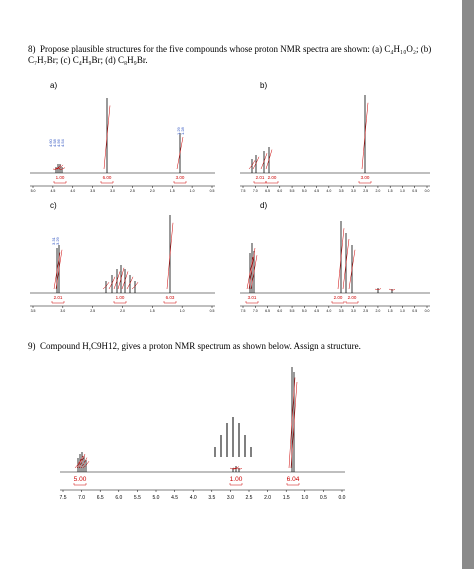 This screenshot has width=474, height=569. What do you see at coordinates (50, 142) in the screenshot?
I see `peak-label: 4.60` at bounding box center [50, 142].